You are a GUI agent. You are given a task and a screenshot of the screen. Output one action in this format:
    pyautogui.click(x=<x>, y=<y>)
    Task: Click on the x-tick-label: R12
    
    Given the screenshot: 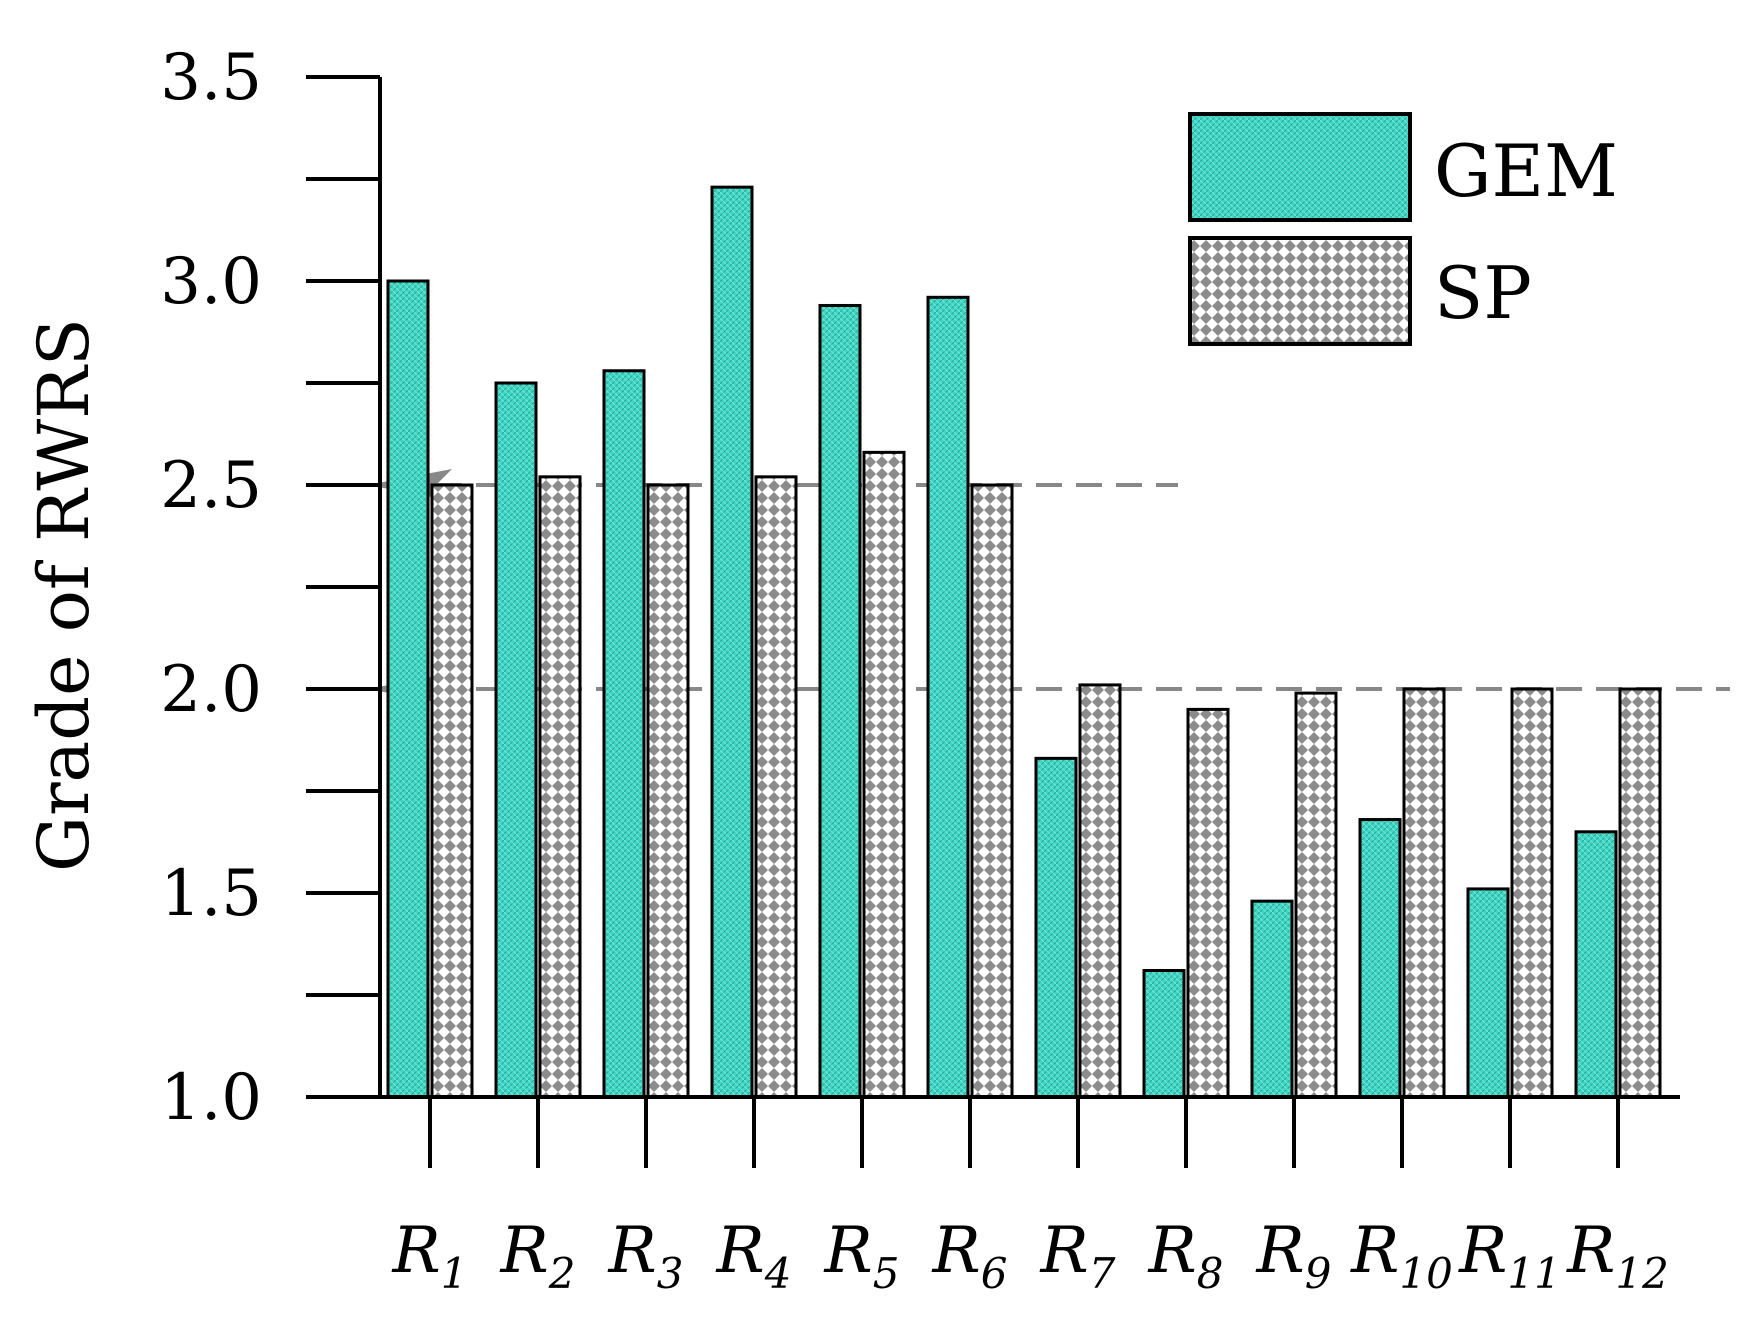 What is the action you would take?
    pyautogui.click(x=1617, y=1256)
    